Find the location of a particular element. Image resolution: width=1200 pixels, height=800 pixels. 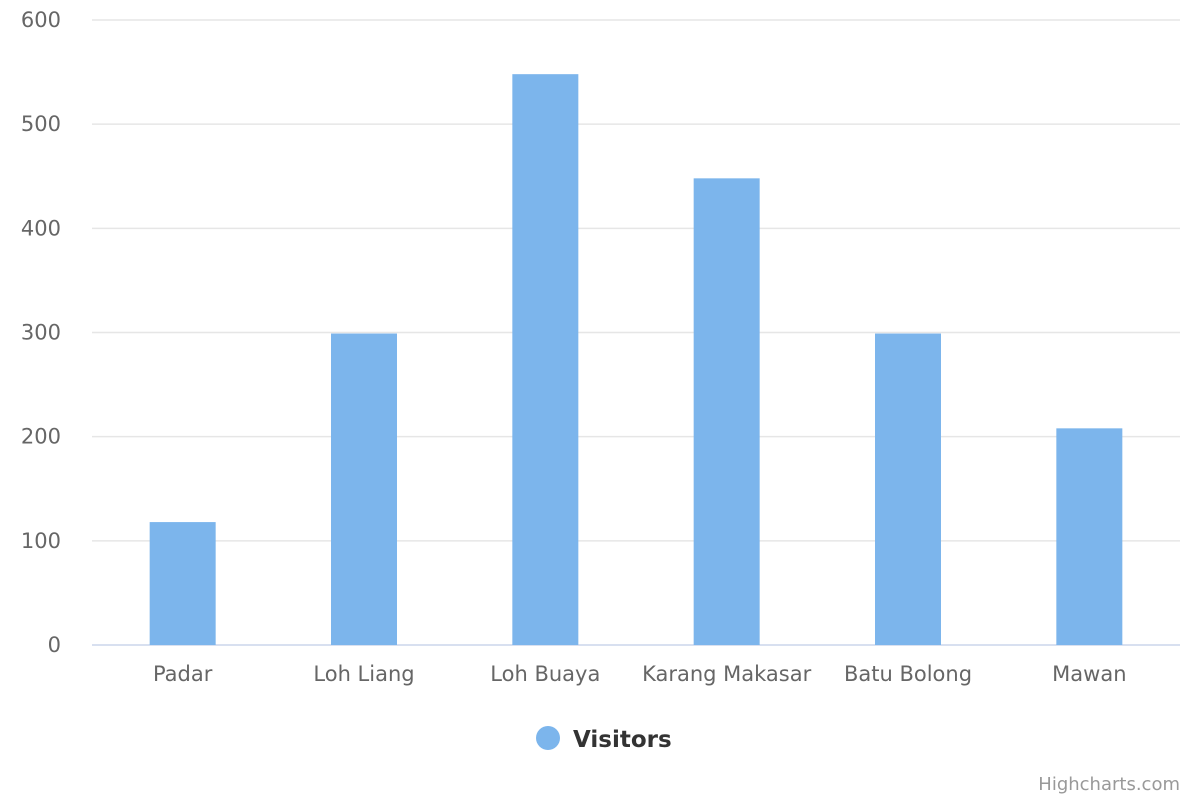

credits-link: Highcharts.com is located at coordinates (1109, 784).